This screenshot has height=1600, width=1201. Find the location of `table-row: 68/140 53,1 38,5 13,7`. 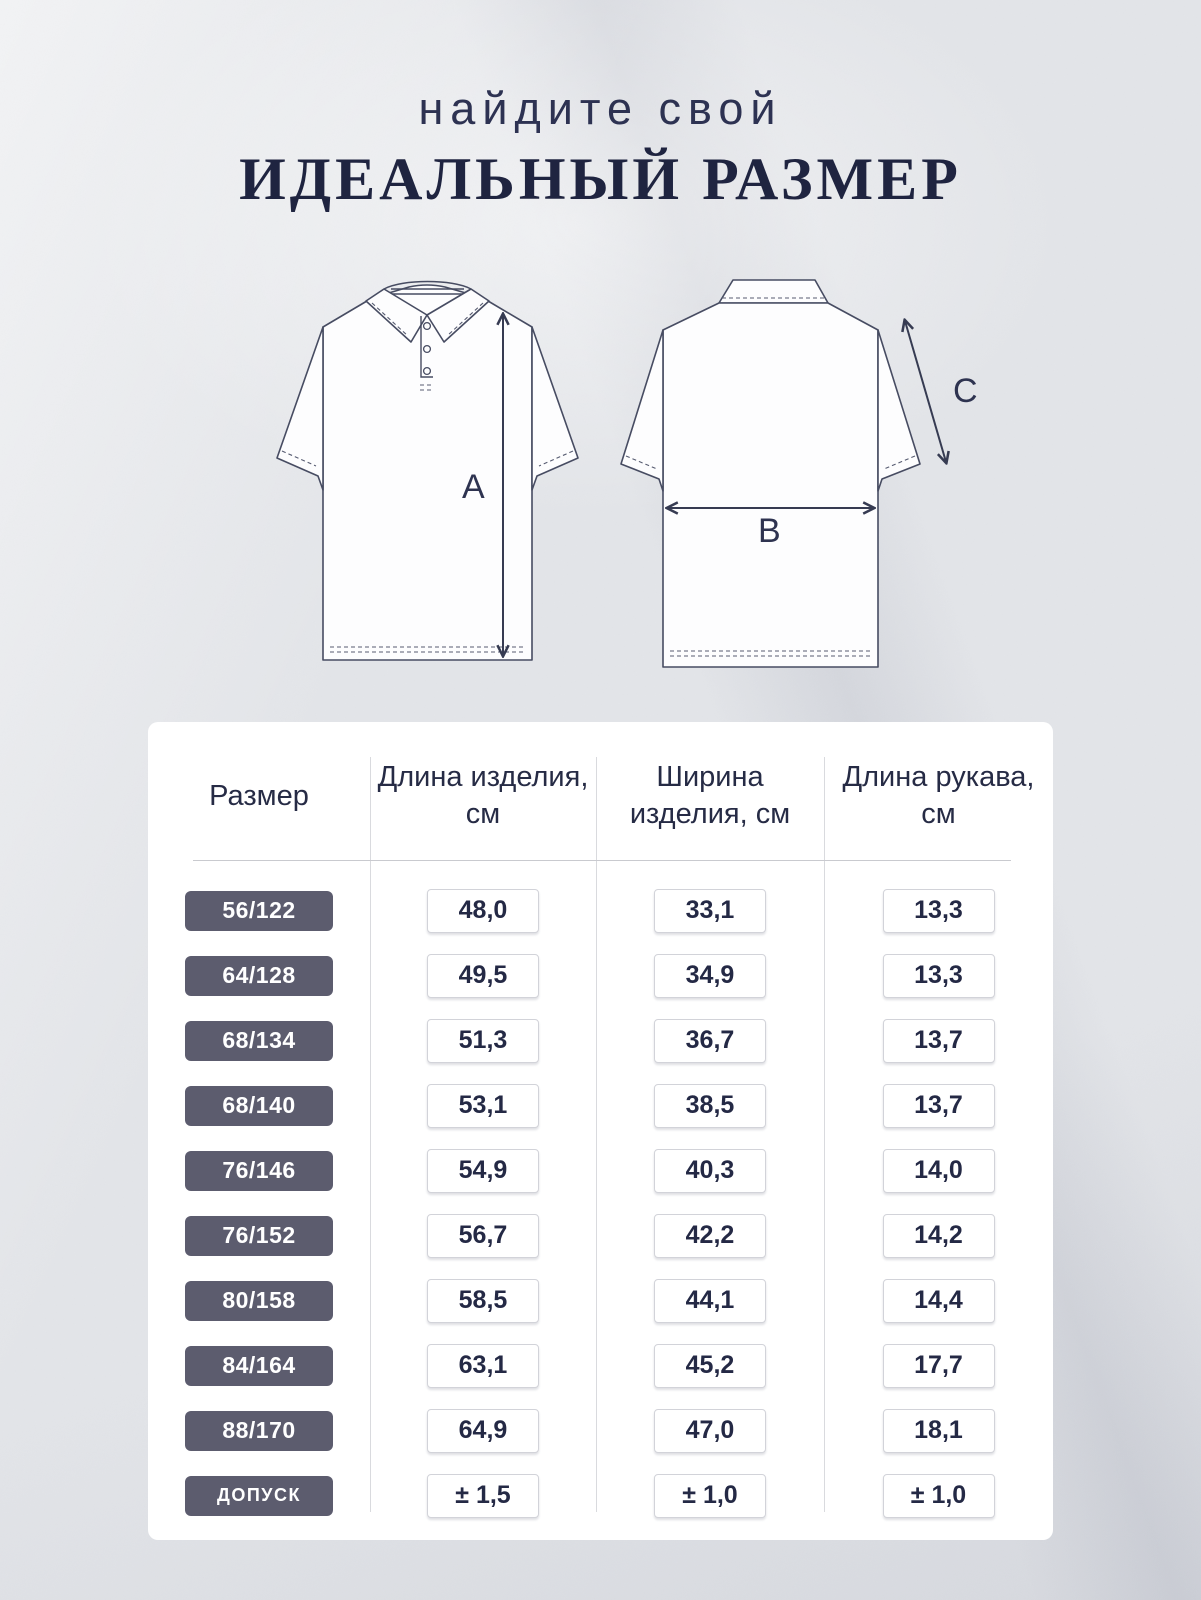

table-row: 68/140 53,1 38,5 13,7 is located at coordinates (600, 1105).